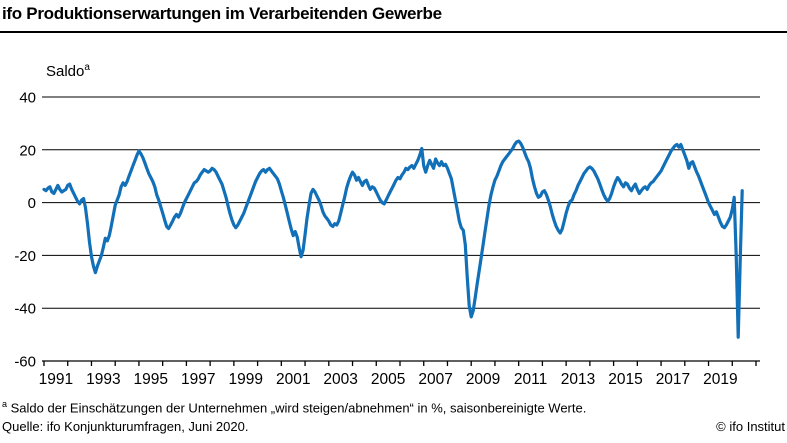 The image size is (787, 443). Describe the element at coordinates (27, 150) in the screenshot. I see `y-tick-label: 20` at that location.